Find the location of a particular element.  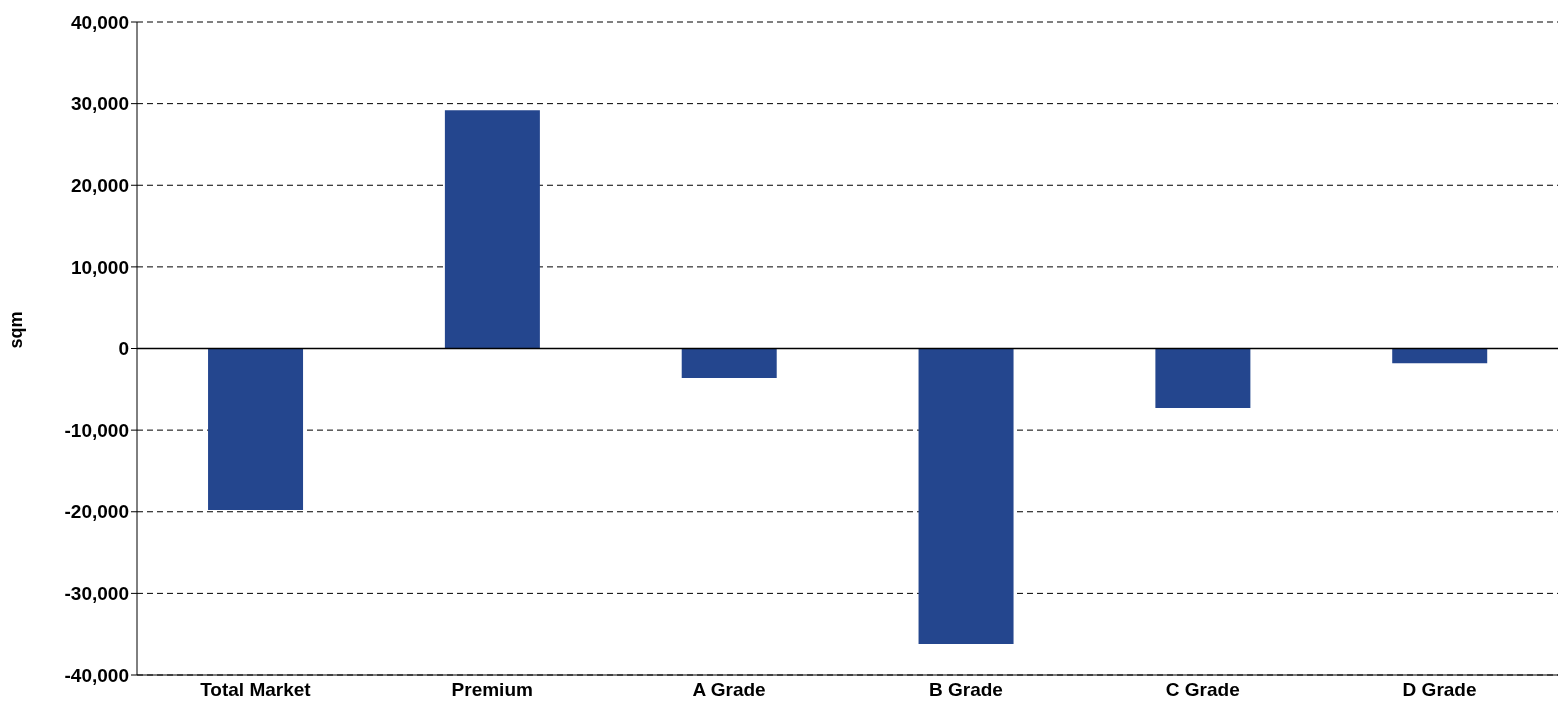

y-tick-label: 10,000 is located at coordinates (99, 267).